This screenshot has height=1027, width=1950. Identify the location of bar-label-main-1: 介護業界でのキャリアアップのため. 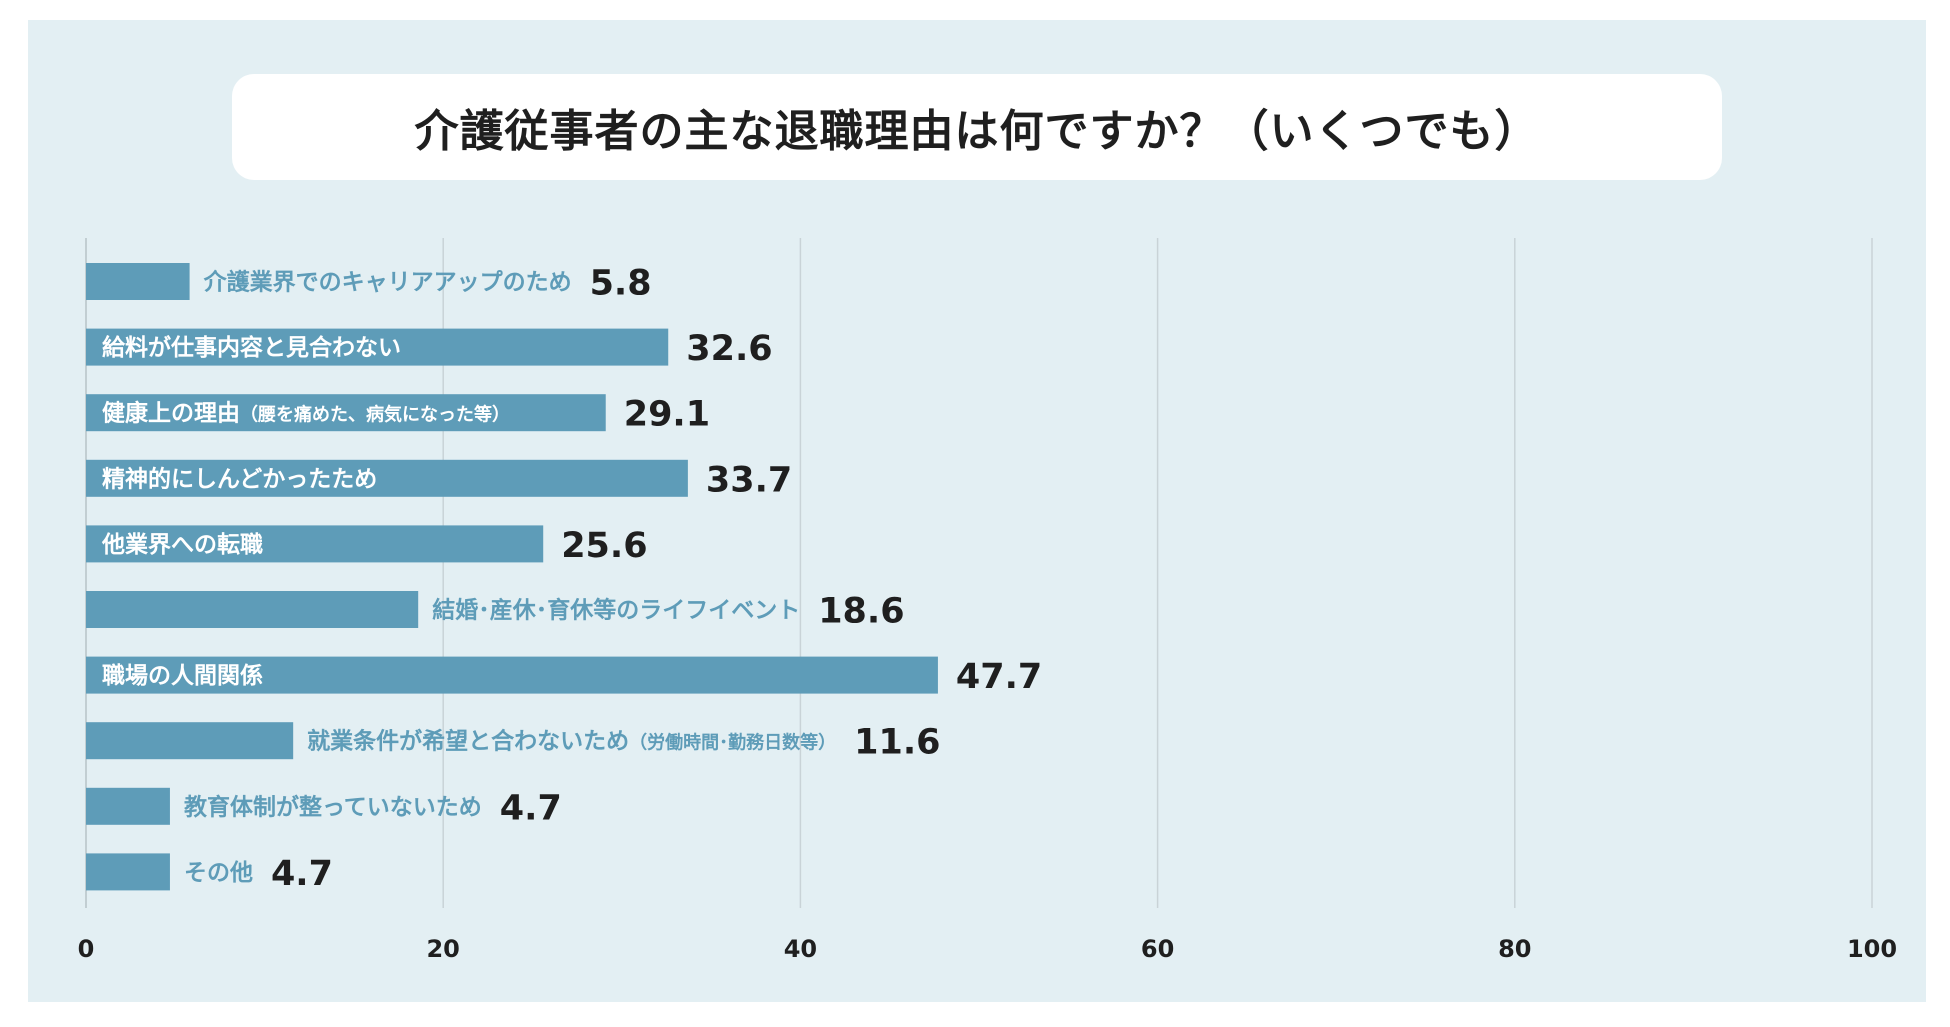
(387, 282).